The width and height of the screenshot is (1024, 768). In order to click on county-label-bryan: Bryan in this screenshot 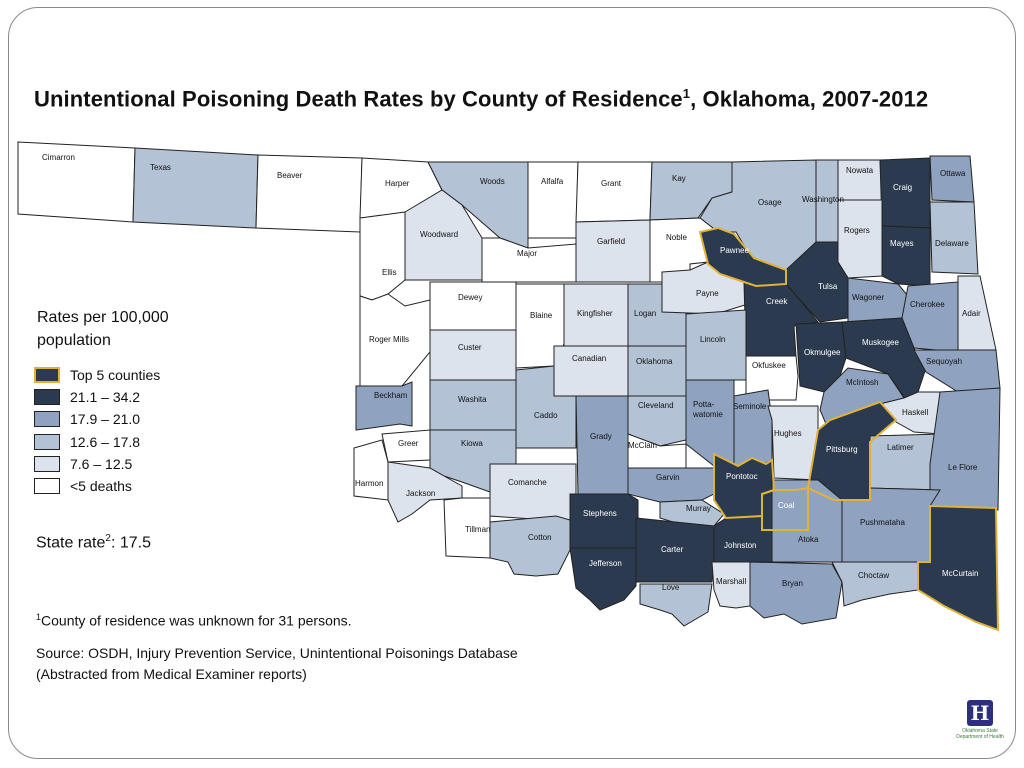, I will do `click(792, 583)`.